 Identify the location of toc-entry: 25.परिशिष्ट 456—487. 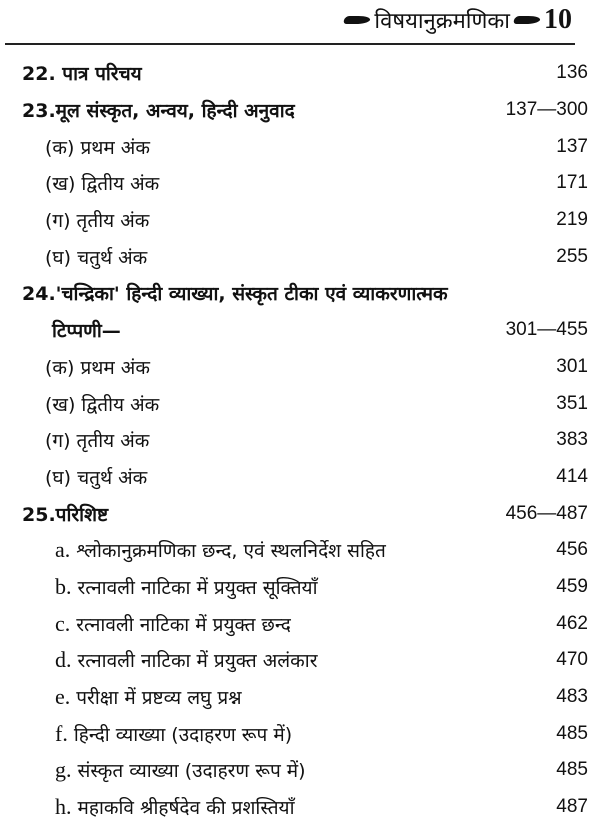
(300, 513).